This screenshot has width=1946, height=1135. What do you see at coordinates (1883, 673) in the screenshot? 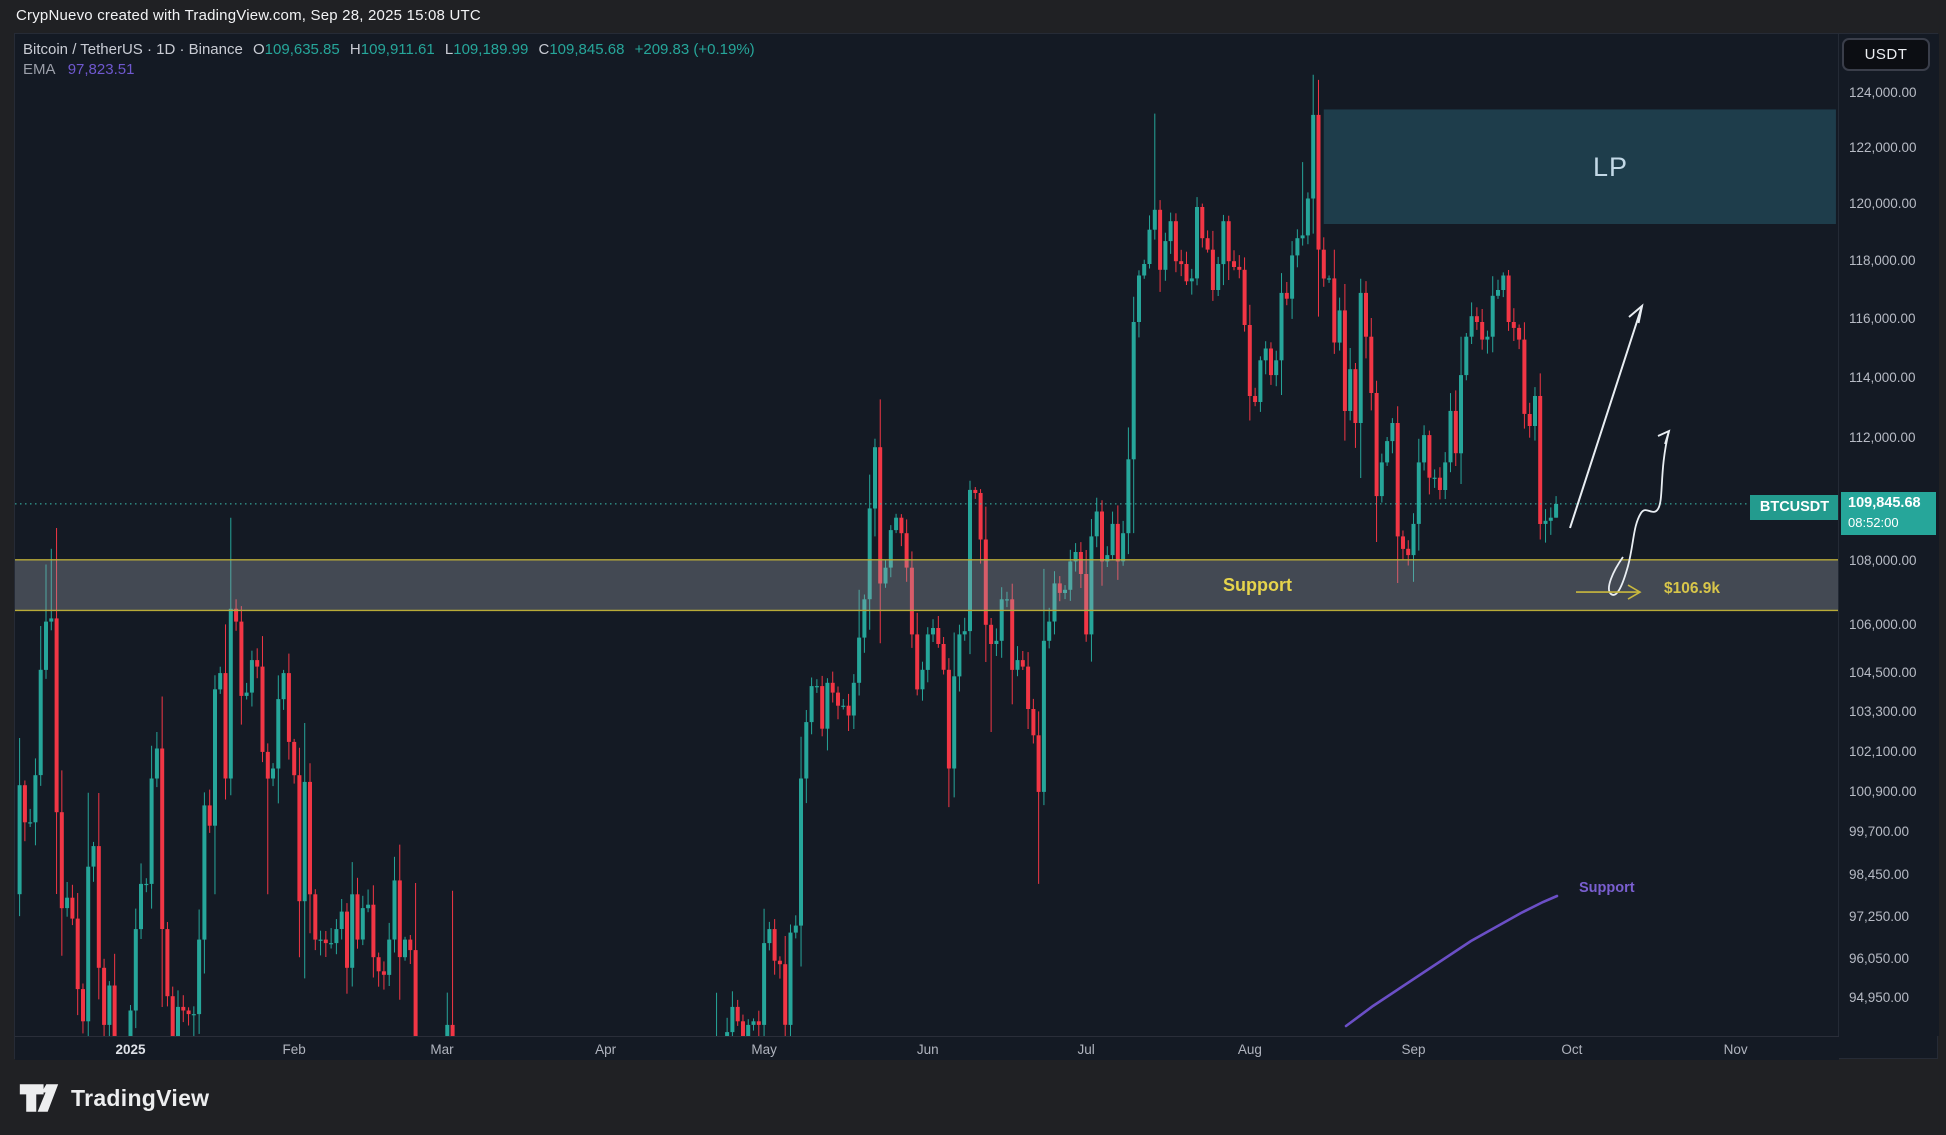
I see `price-tick-label: 104,500.00` at bounding box center [1883, 673].